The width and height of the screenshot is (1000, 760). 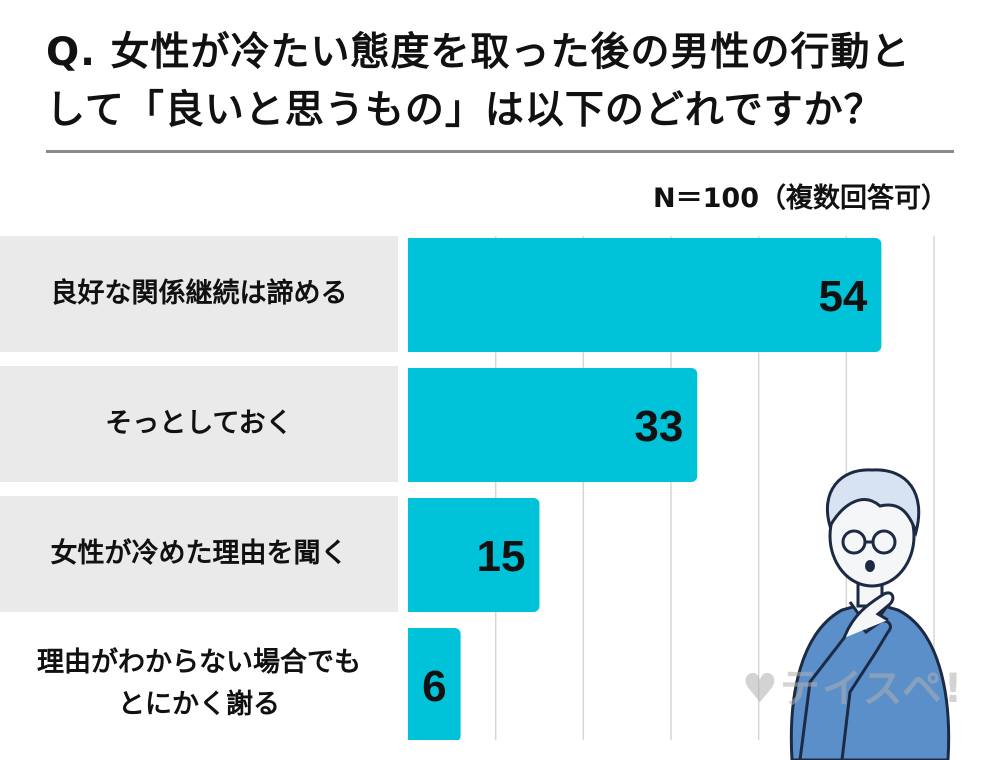 I want to click on bar-value-label: 54, so click(x=842, y=296).